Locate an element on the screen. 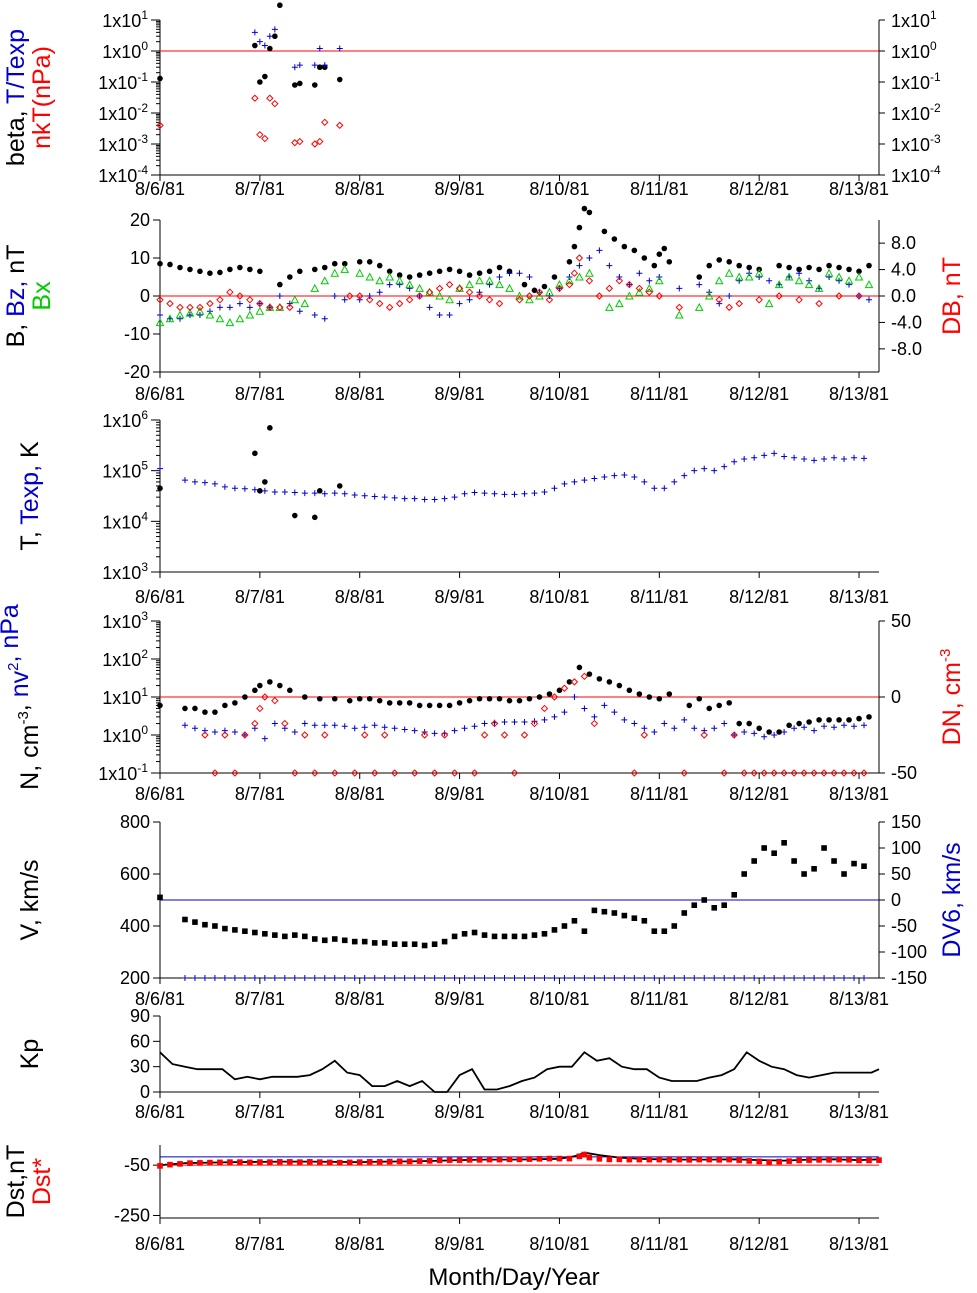 This screenshot has height=1293, width=977. y-tick-label: 0 is located at coordinates (145, 296).